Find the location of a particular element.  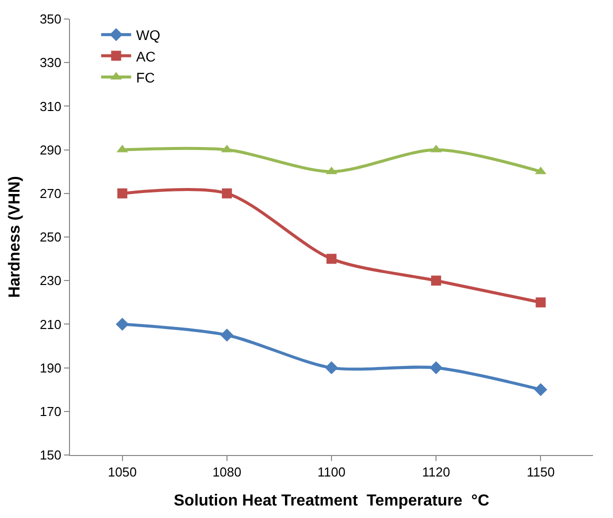

x-tick-label: 1150 is located at coordinates (540, 472).